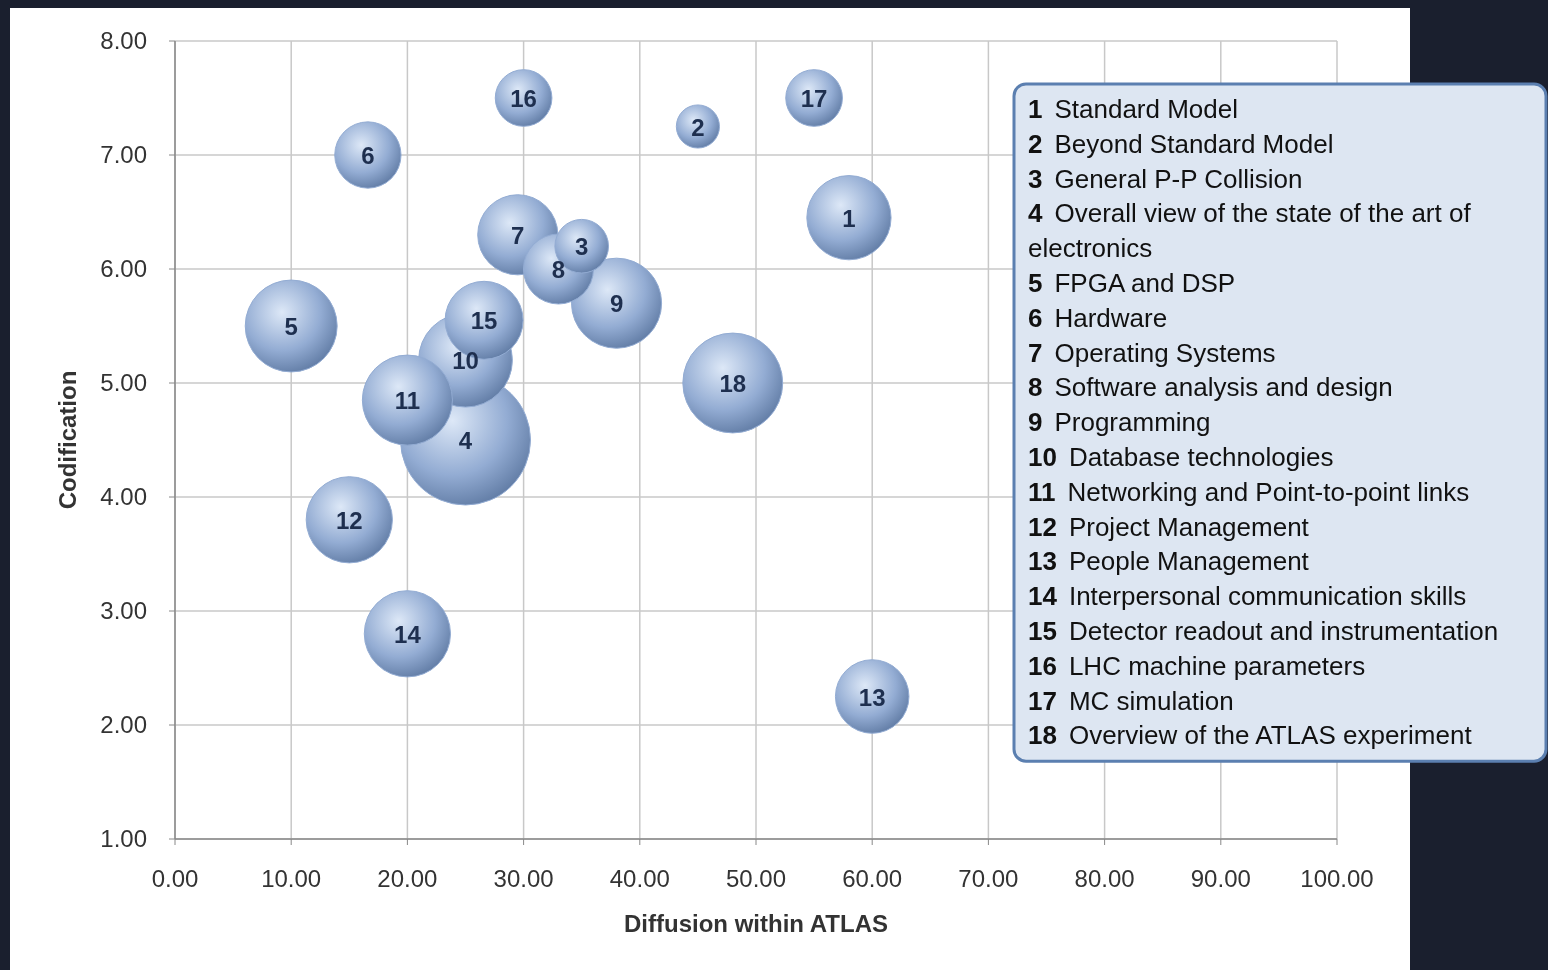 The image size is (1548, 970). Describe the element at coordinates (291, 878) in the screenshot. I see `x-tick-label: 10.00` at that location.